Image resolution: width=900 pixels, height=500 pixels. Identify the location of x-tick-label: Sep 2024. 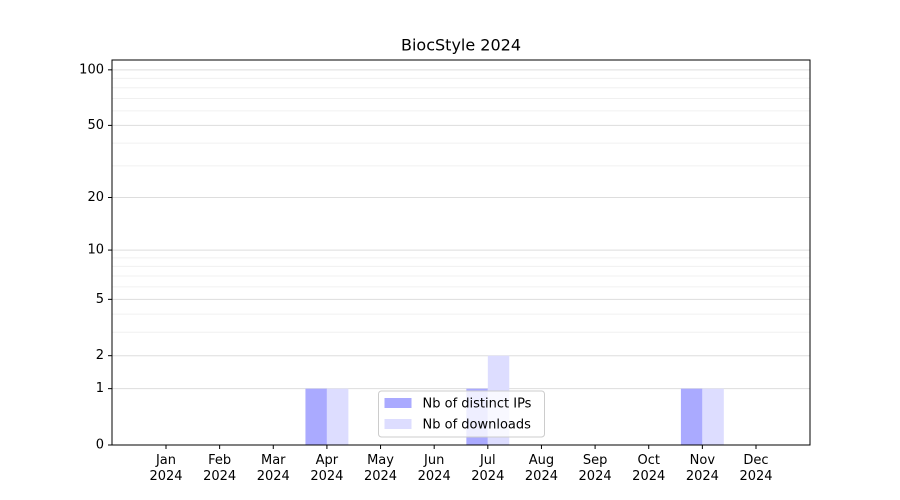
(595, 468).